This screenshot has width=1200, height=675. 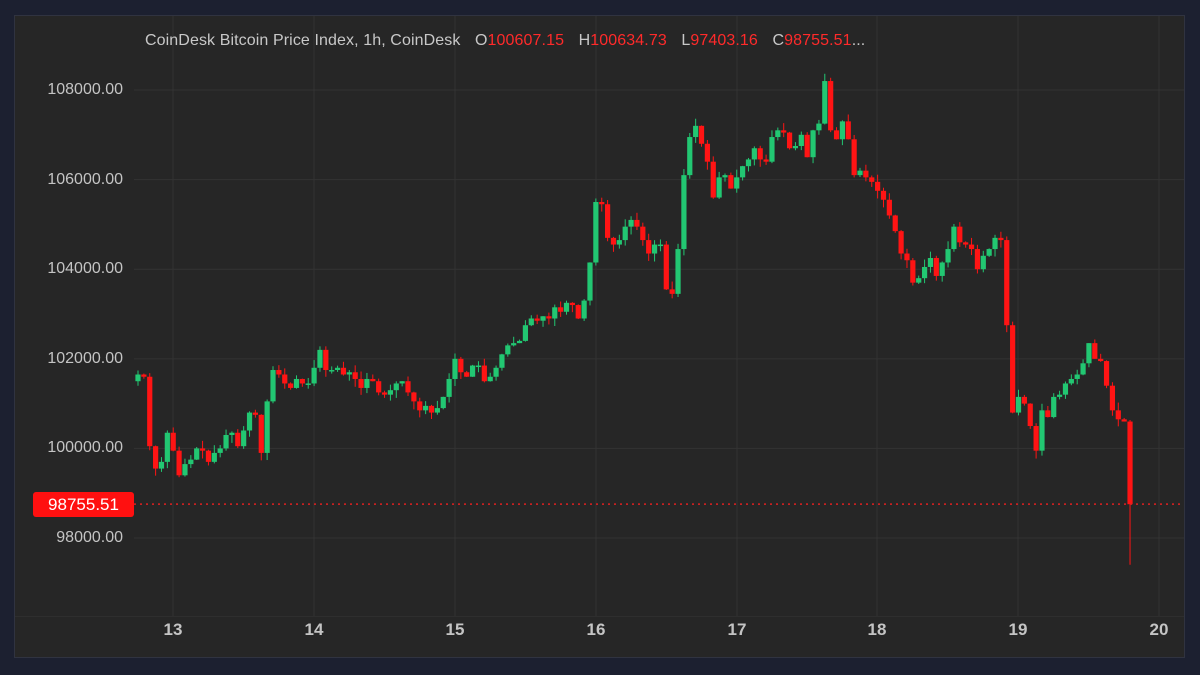 What do you see at coordinates (85, 268) in the screenshot?
I see `y-tick-label: 104000.00` at bounding box center [85, 268].